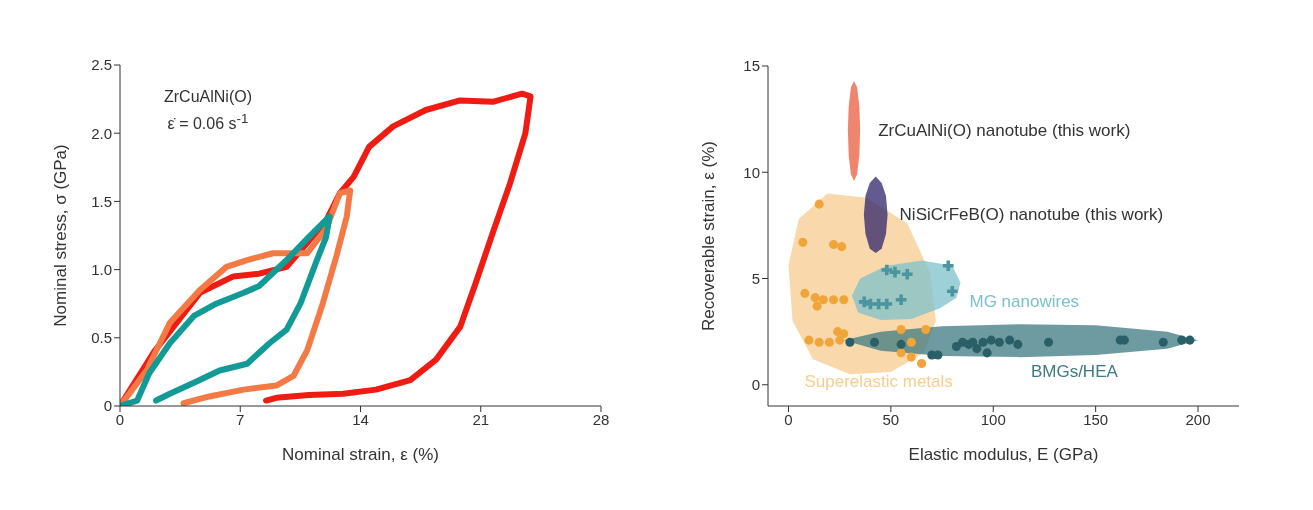 This screenshot has width=1313, height=510. What do you see at coordinates (1003, 454) in the screenshot?
I see `x-axis-title: Elastic modulus, E (GPa)` at bounding box center [1003, 454].